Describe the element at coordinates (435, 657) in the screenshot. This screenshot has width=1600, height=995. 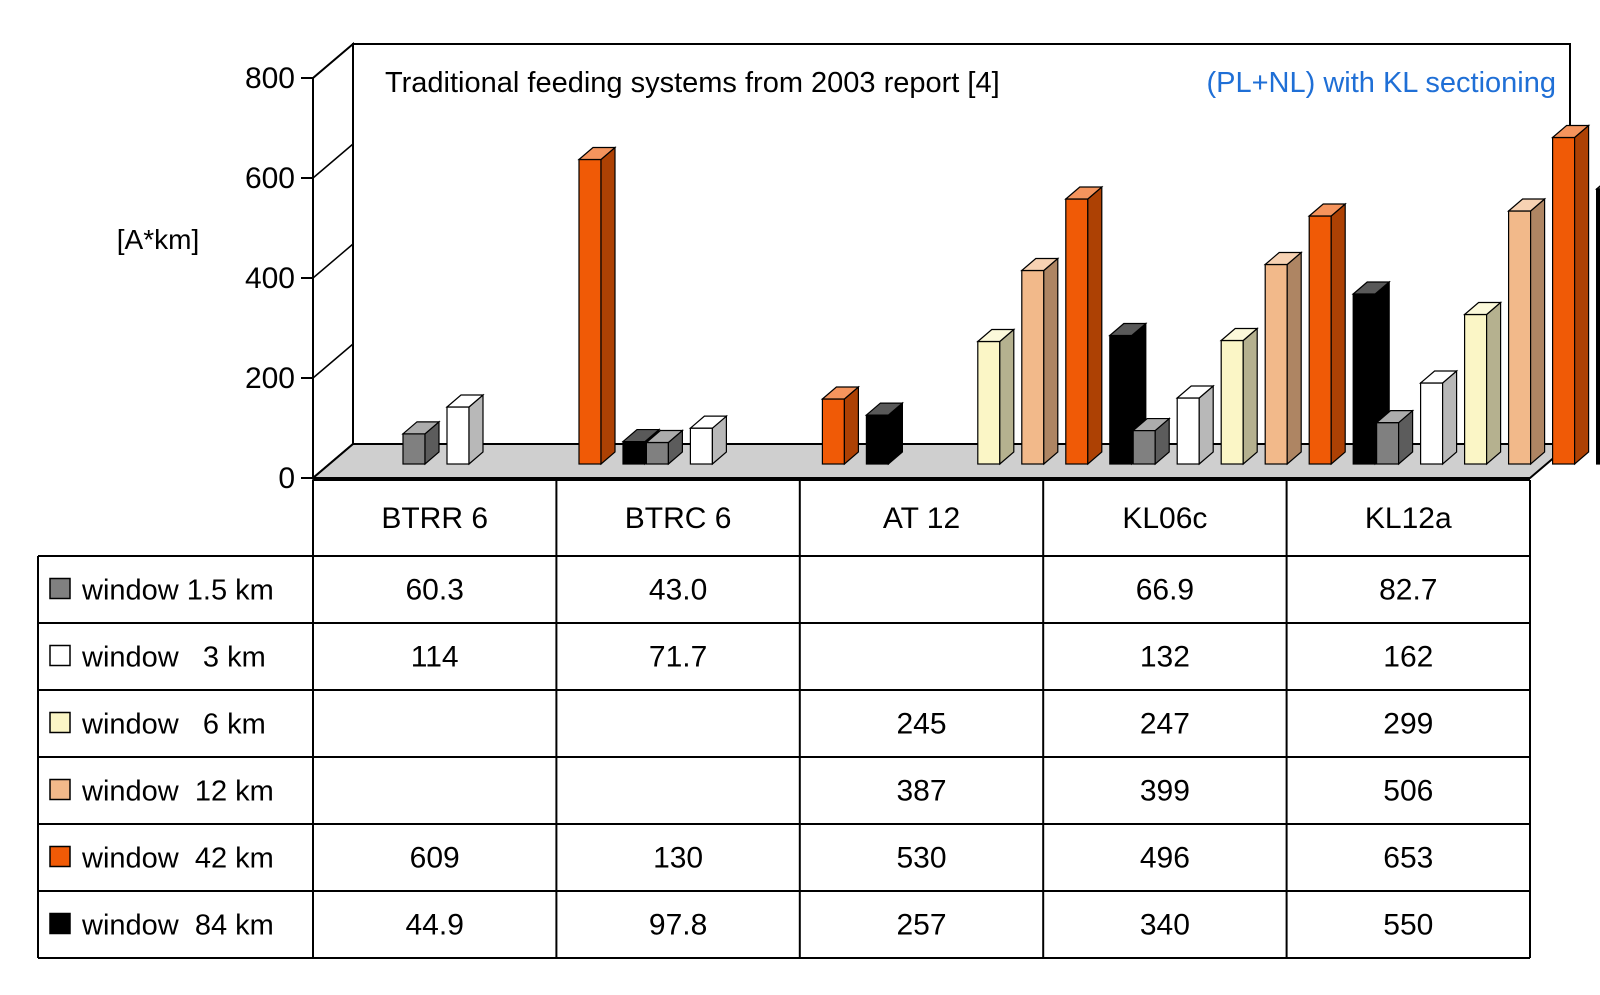
I see `table-cell: 114` at that location.